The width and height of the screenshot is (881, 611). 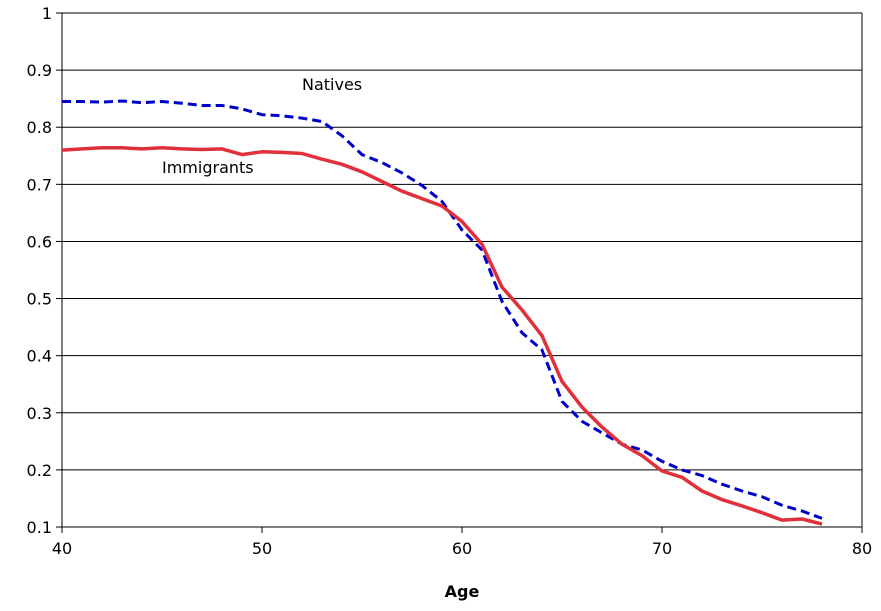 I want to click on x-tick-label-3: 70, so click(x=662, y=548).